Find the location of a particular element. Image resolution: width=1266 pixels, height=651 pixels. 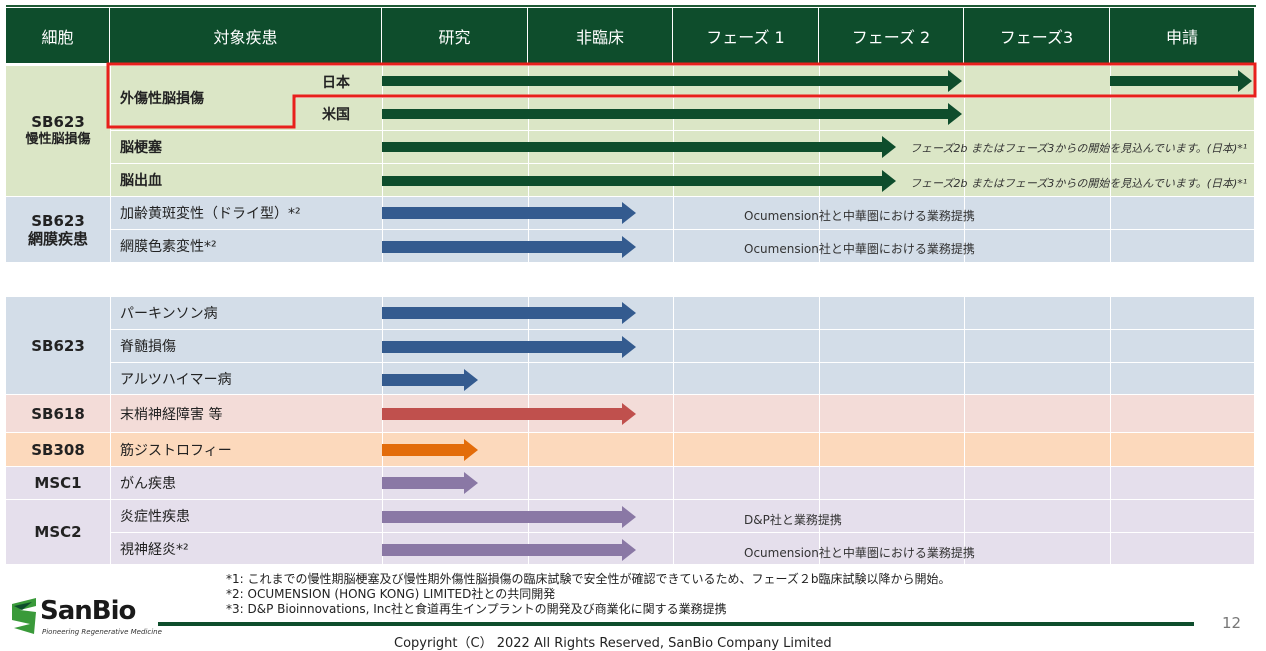

group-sb623: SB623 is located at coordinates (58, 345).